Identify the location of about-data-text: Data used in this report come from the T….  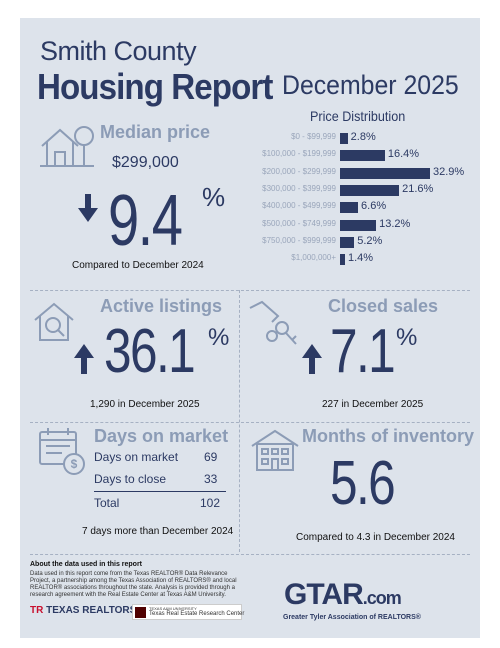
(133, 584).